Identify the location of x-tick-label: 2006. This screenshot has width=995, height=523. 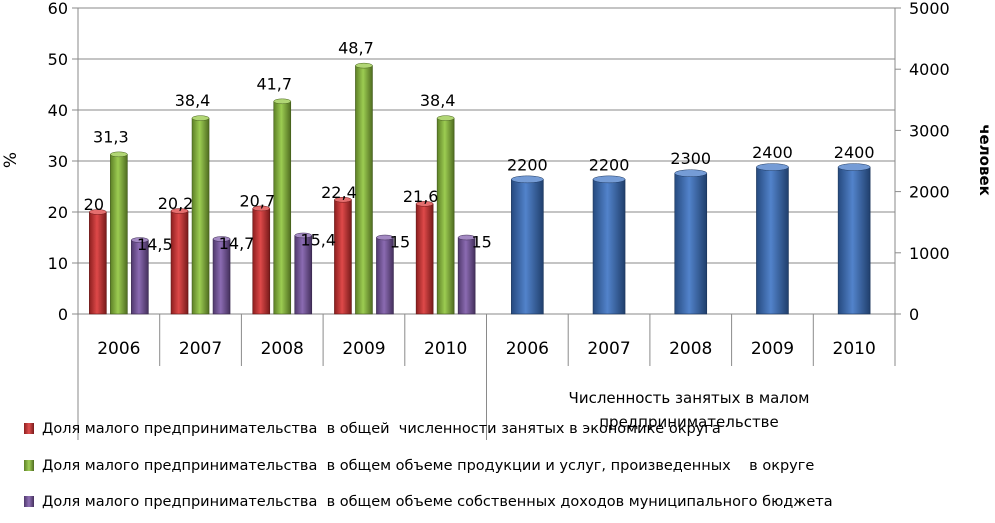
(527, 349).